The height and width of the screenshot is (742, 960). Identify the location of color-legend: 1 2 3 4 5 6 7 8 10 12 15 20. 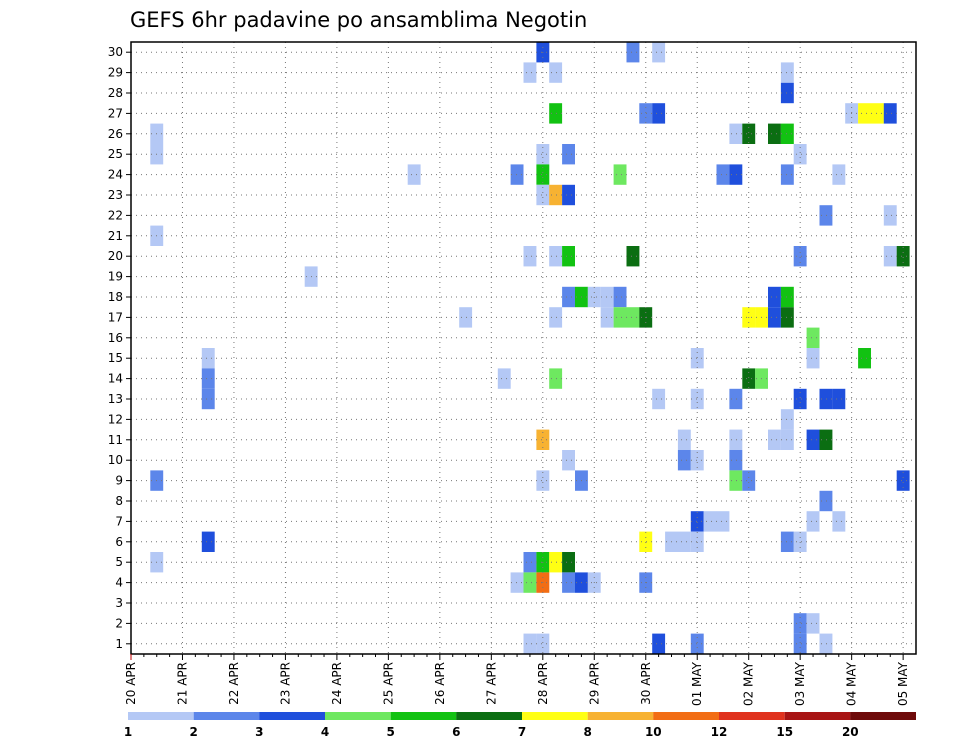
(520, 725).